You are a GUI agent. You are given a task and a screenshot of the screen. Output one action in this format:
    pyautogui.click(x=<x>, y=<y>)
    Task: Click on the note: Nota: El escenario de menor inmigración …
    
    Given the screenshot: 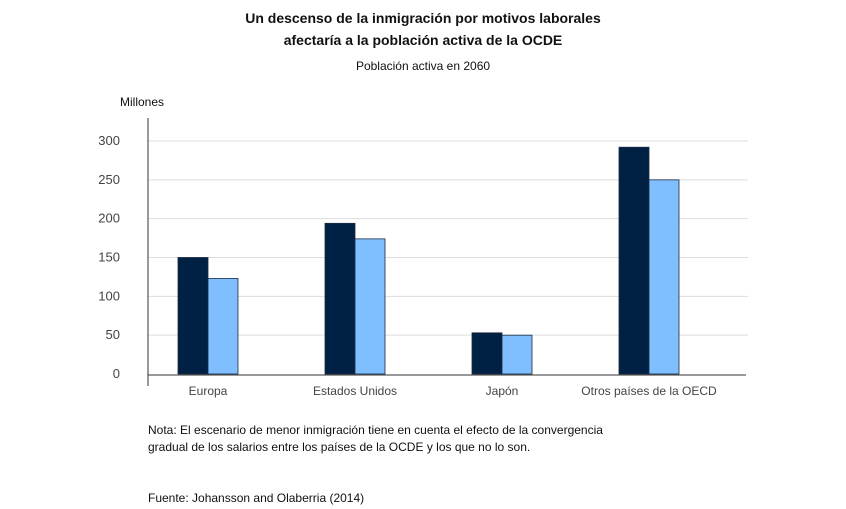 What is the action you would take?
    pyautogui.click(x=375, y=439)
    